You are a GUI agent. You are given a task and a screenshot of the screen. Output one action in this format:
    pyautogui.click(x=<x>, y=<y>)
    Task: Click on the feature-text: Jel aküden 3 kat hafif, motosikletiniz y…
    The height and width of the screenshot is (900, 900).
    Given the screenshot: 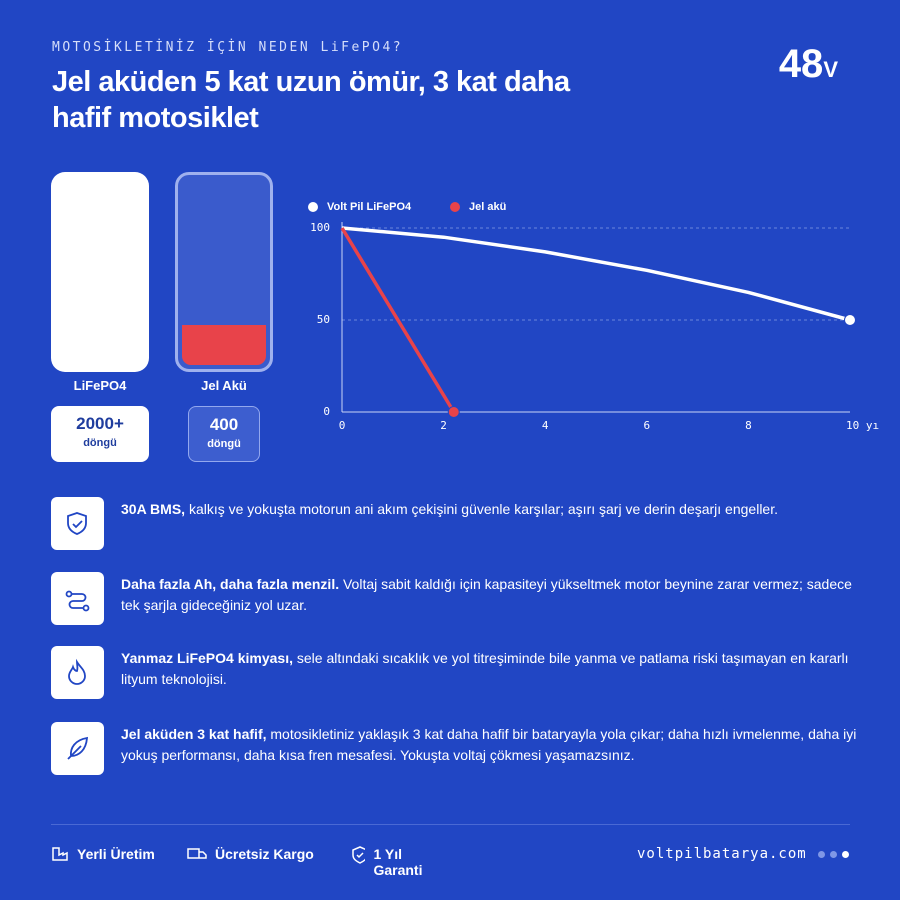 What is the action you would take?
    pyautogui.click(x=491, y=745)
    